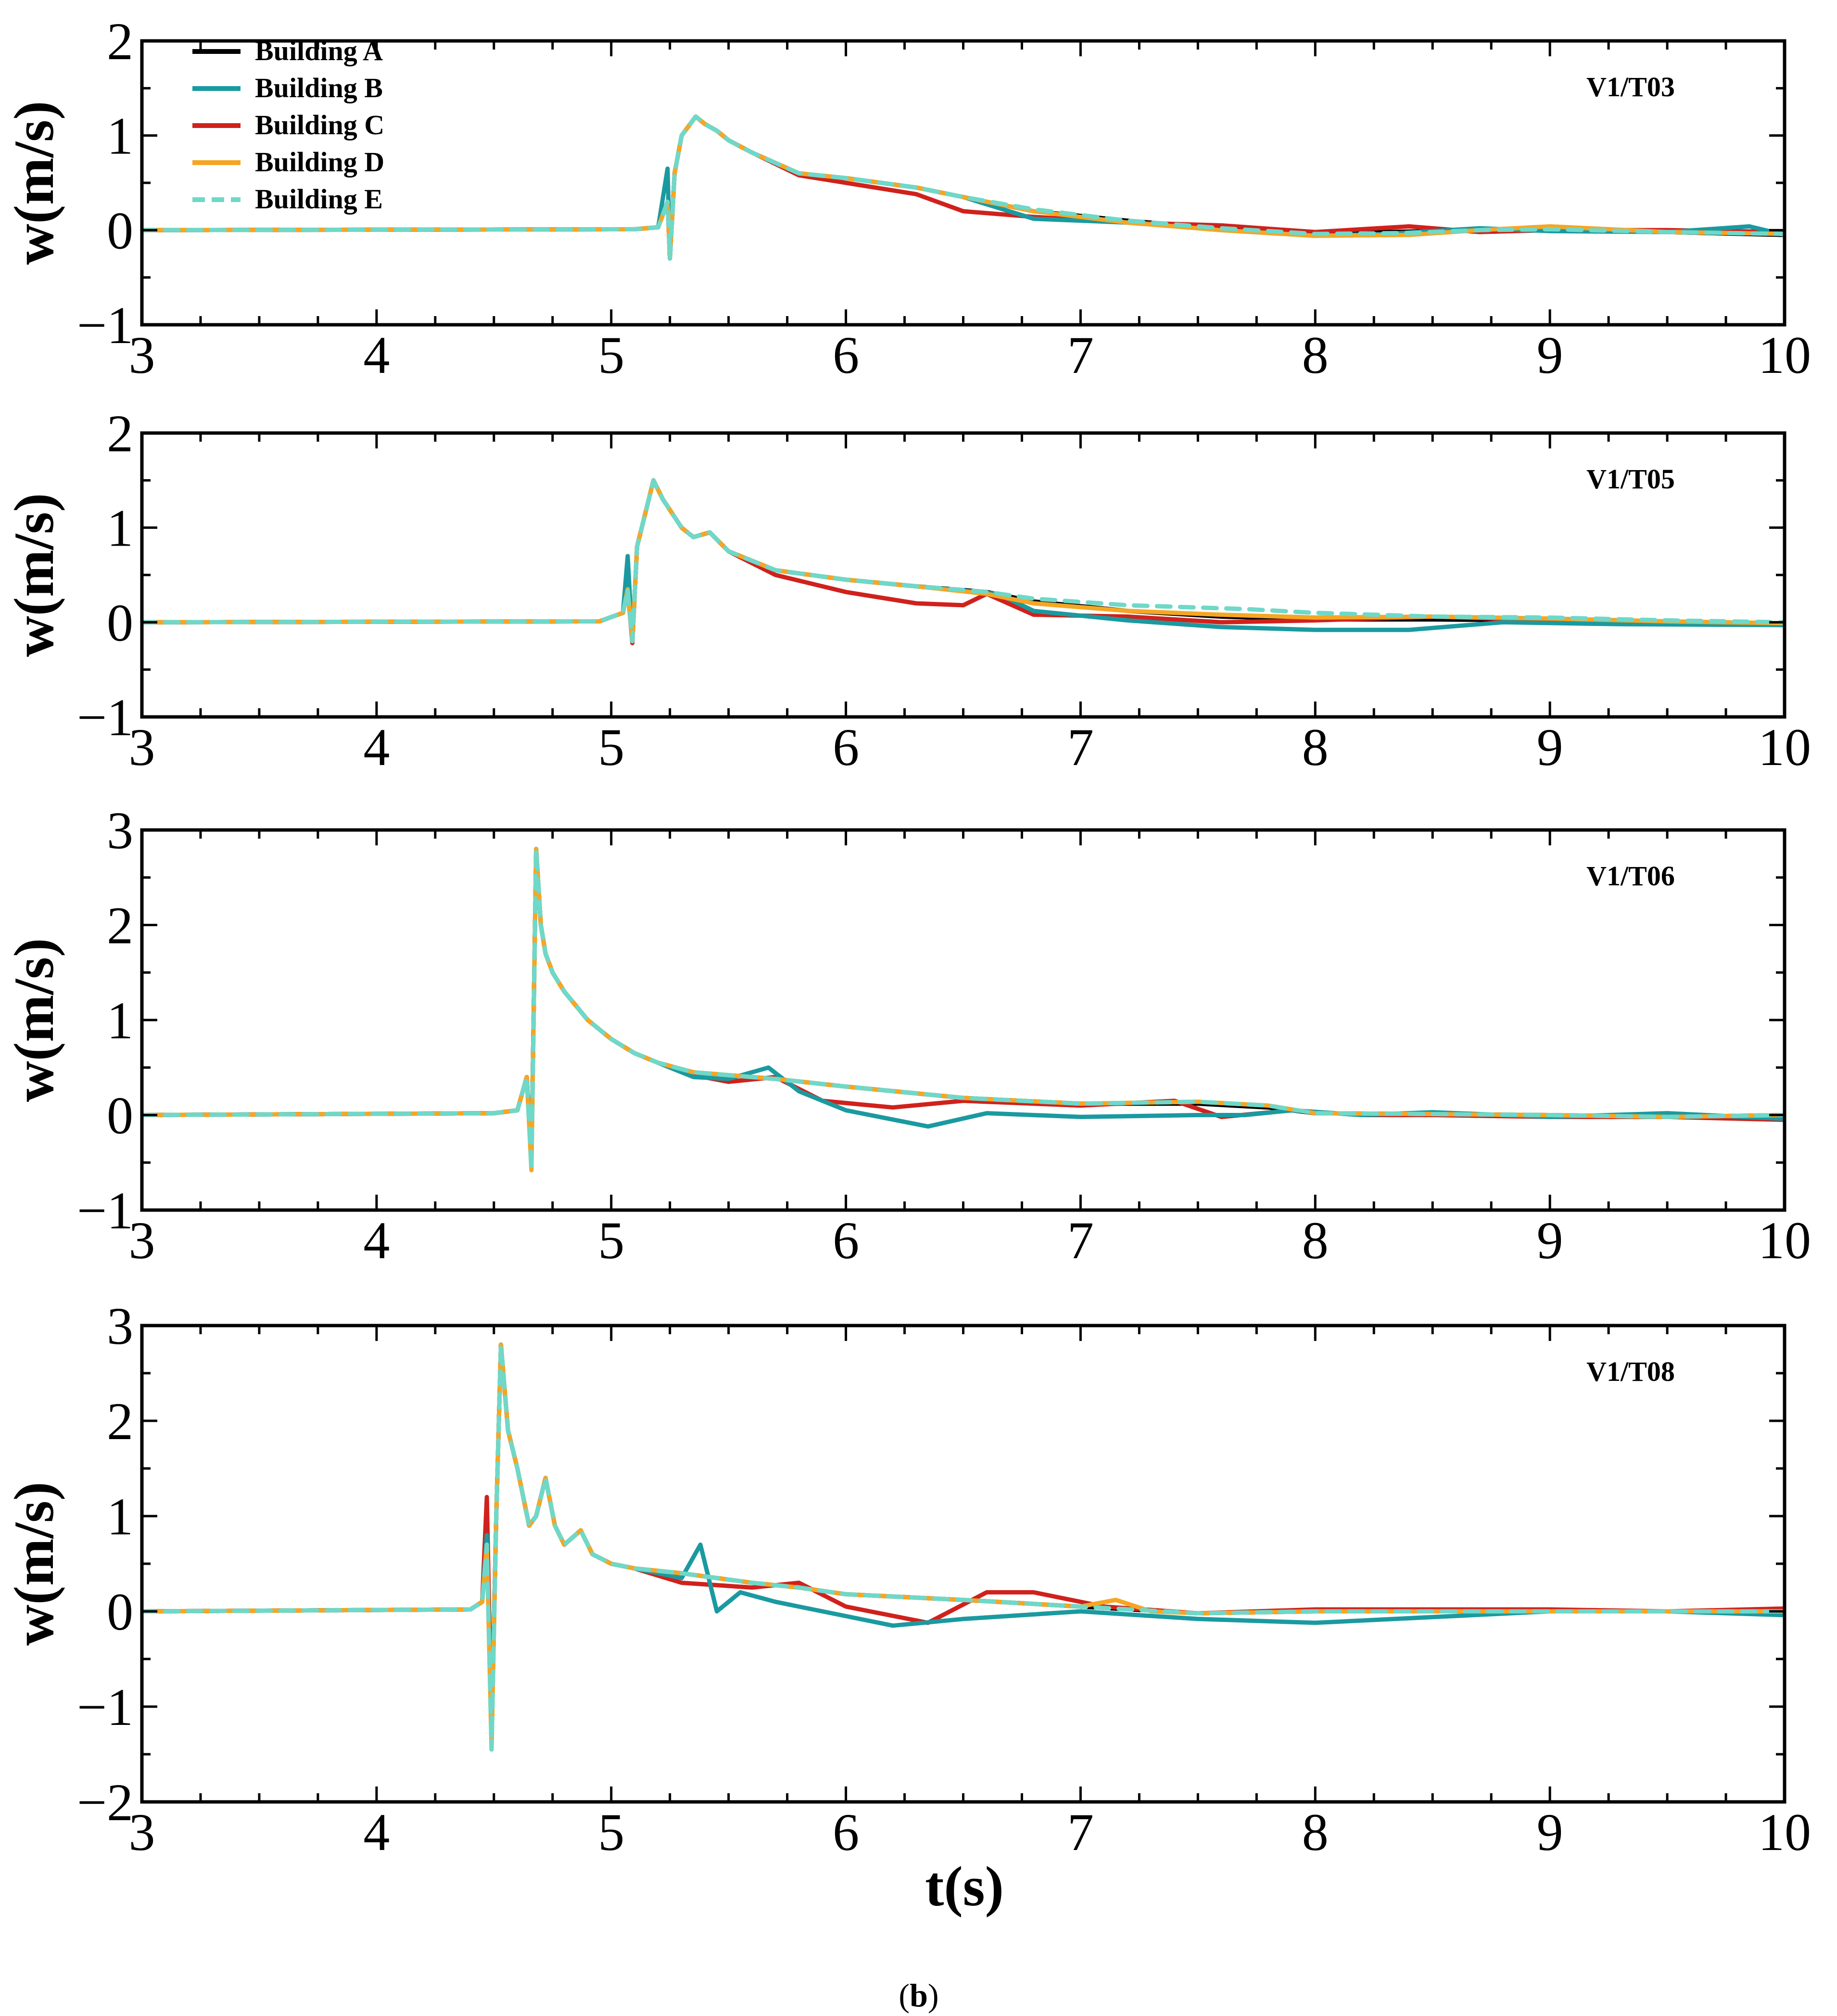  Describe the element at coordinates (319, 124) in the screenshot. I see `legend-label: Building C` at that location.